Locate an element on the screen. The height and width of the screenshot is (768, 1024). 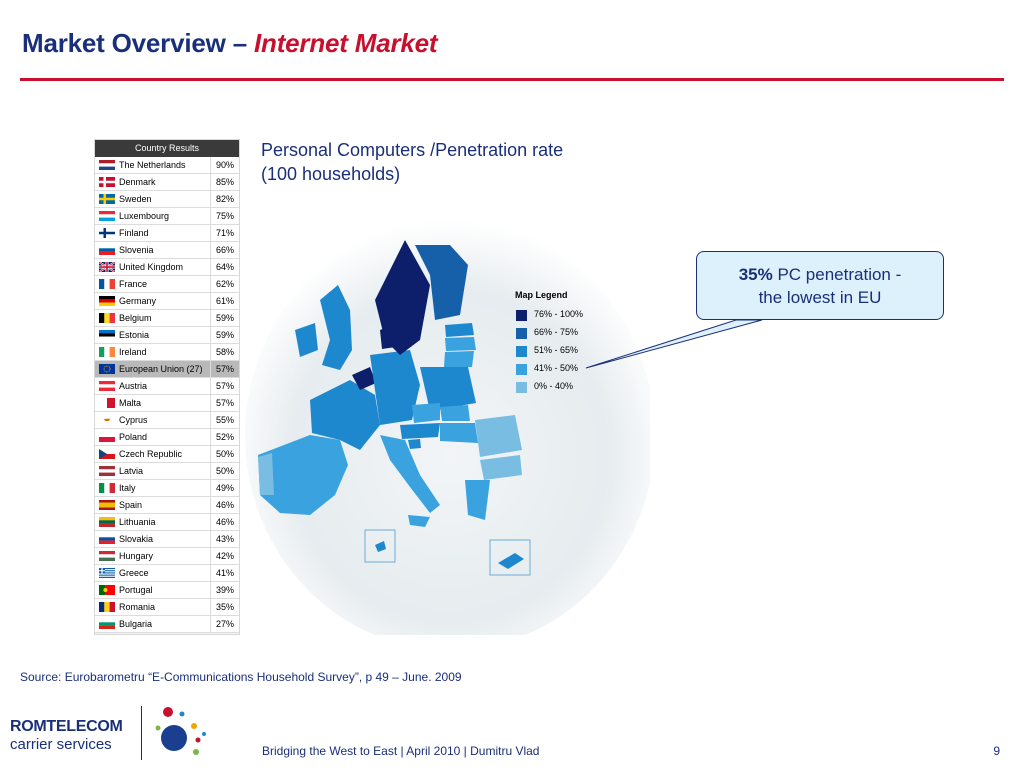
country-name: Malta is located at coordinates (130, 403).